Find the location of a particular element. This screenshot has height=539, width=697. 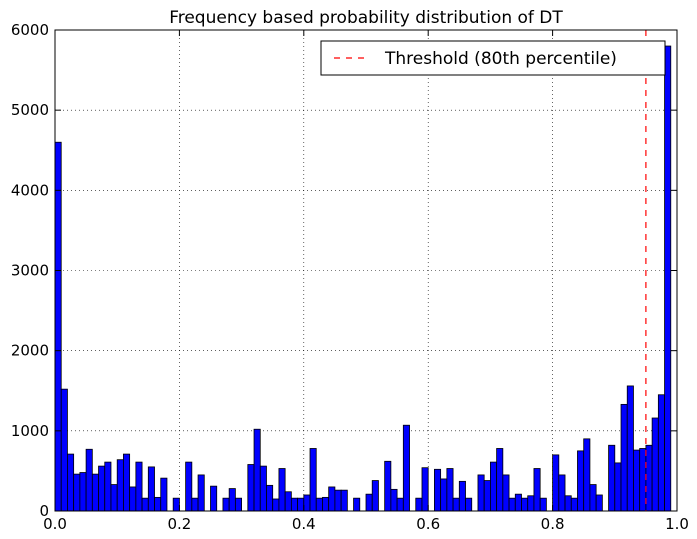

x-axis-tick-labels: 0.0 0.2 0.4 0.6 0.8 1.0 is located at coordinates (366, 524).